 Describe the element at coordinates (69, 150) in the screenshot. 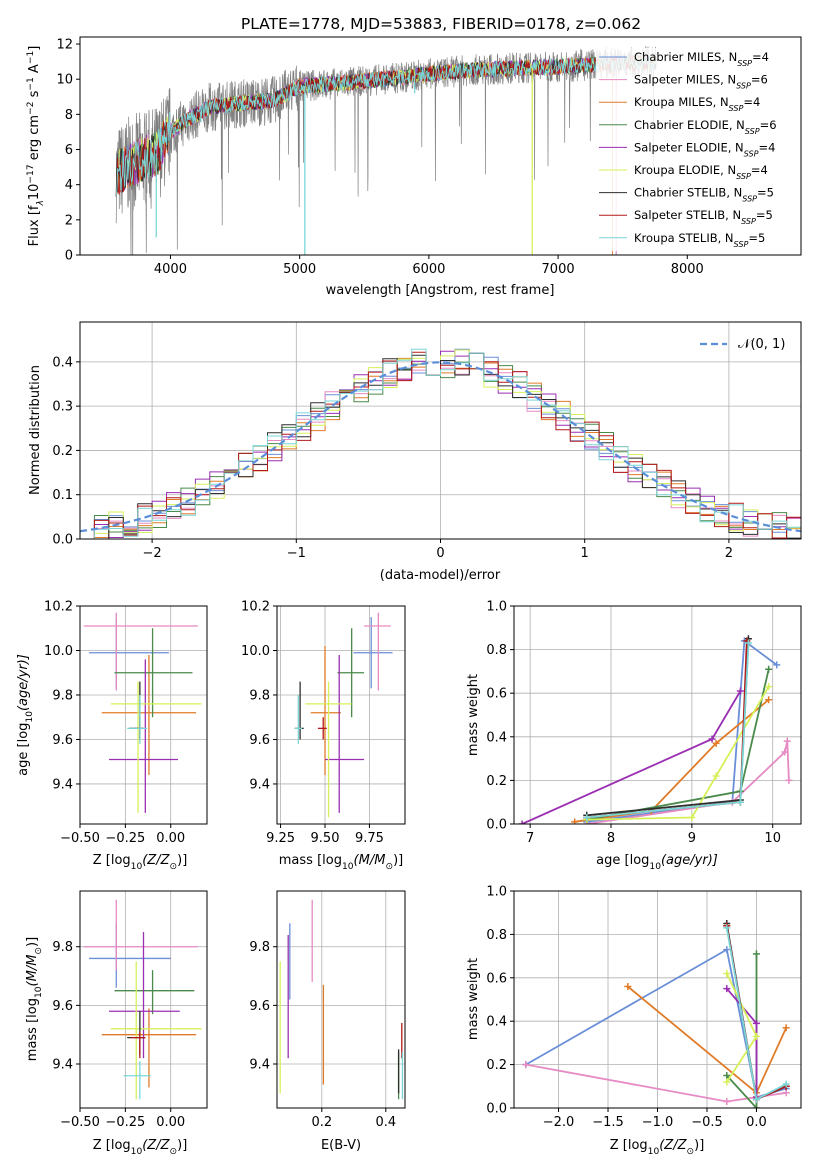

I see `y-tick-label: 6` at that location.